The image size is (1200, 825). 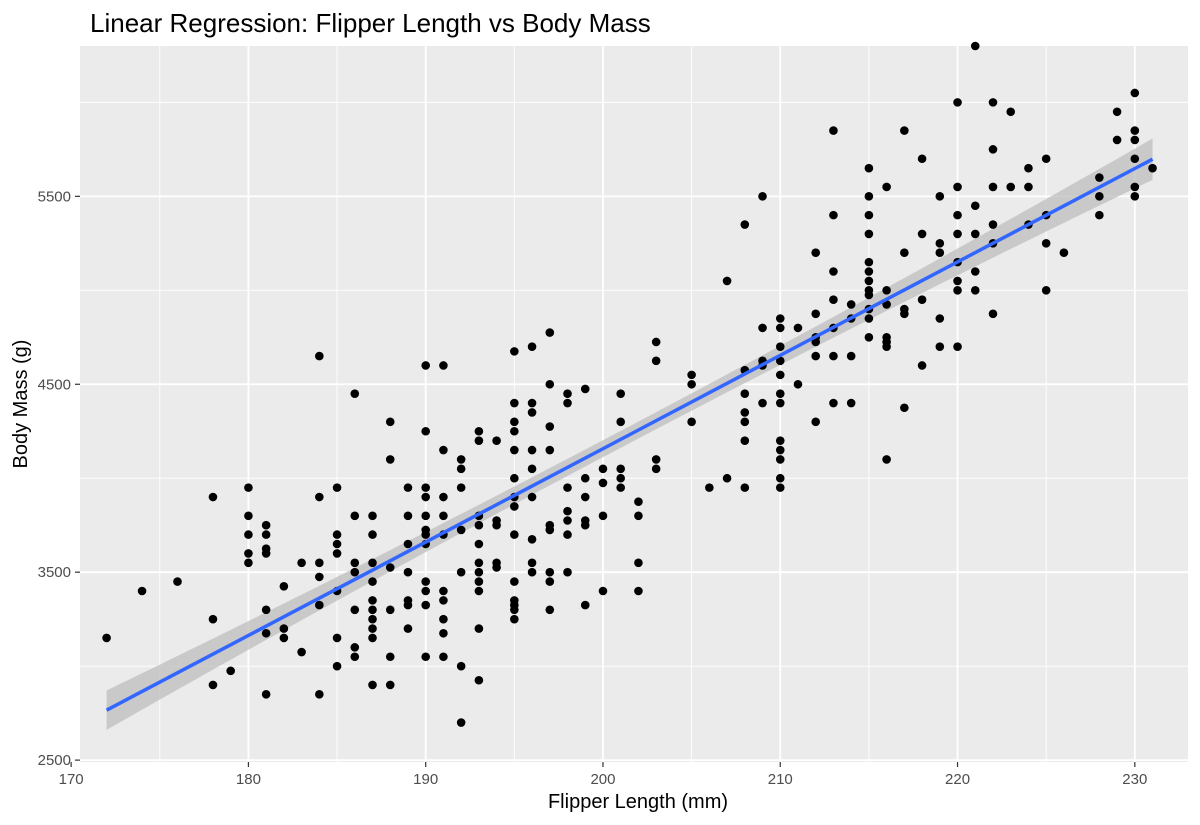 I want to click on x-tick-label: 170, so click(x=71, y=779).